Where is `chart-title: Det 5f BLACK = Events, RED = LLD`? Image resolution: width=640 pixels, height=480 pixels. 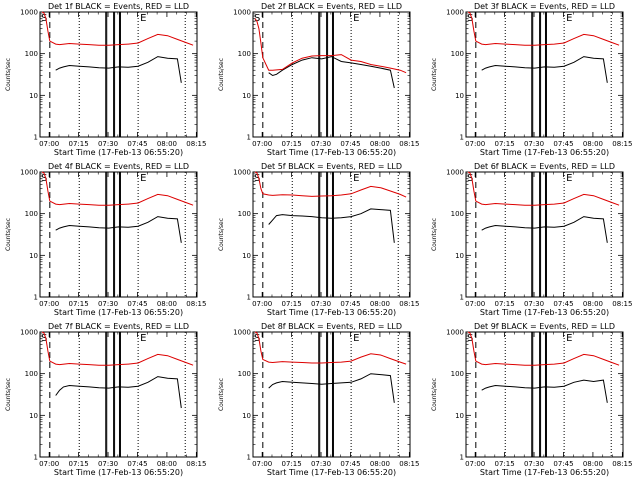
chart-title: Det 5f BLACK = Events, RED = LLD is located at coordinates (331, 166).